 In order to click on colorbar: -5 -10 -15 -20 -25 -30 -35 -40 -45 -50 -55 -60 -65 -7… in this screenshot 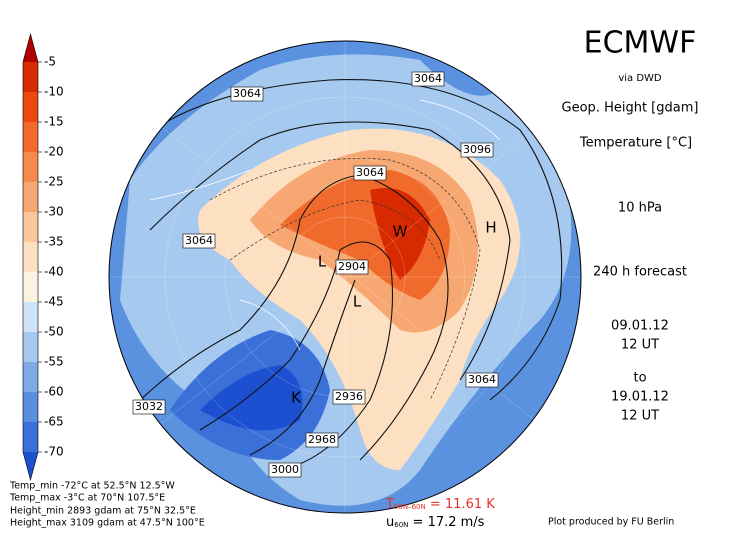, I will do `click(43, 257)`.